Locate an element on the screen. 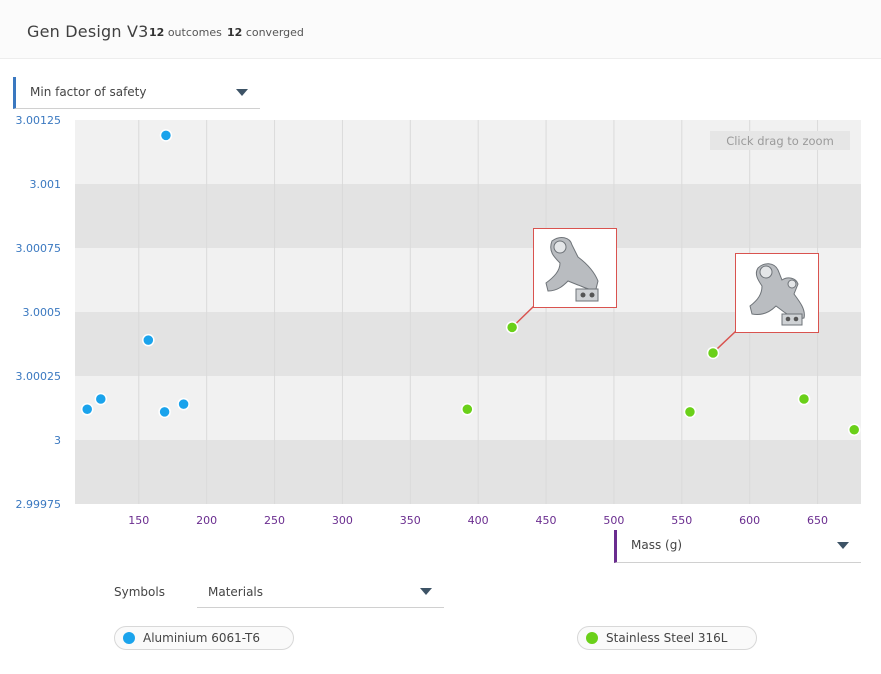 The image size is (881, 674). converged-count: 12 is located at coordinates (235, 32).